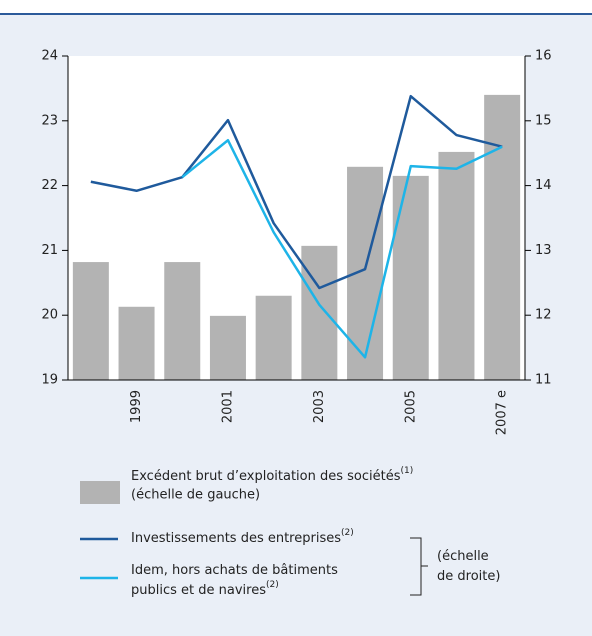 The image size is (592, 636). What do you see at coordinates (543, 315) in the screenshot?
I see `y2-tick-label: 12` at bounding box center [543, 315].